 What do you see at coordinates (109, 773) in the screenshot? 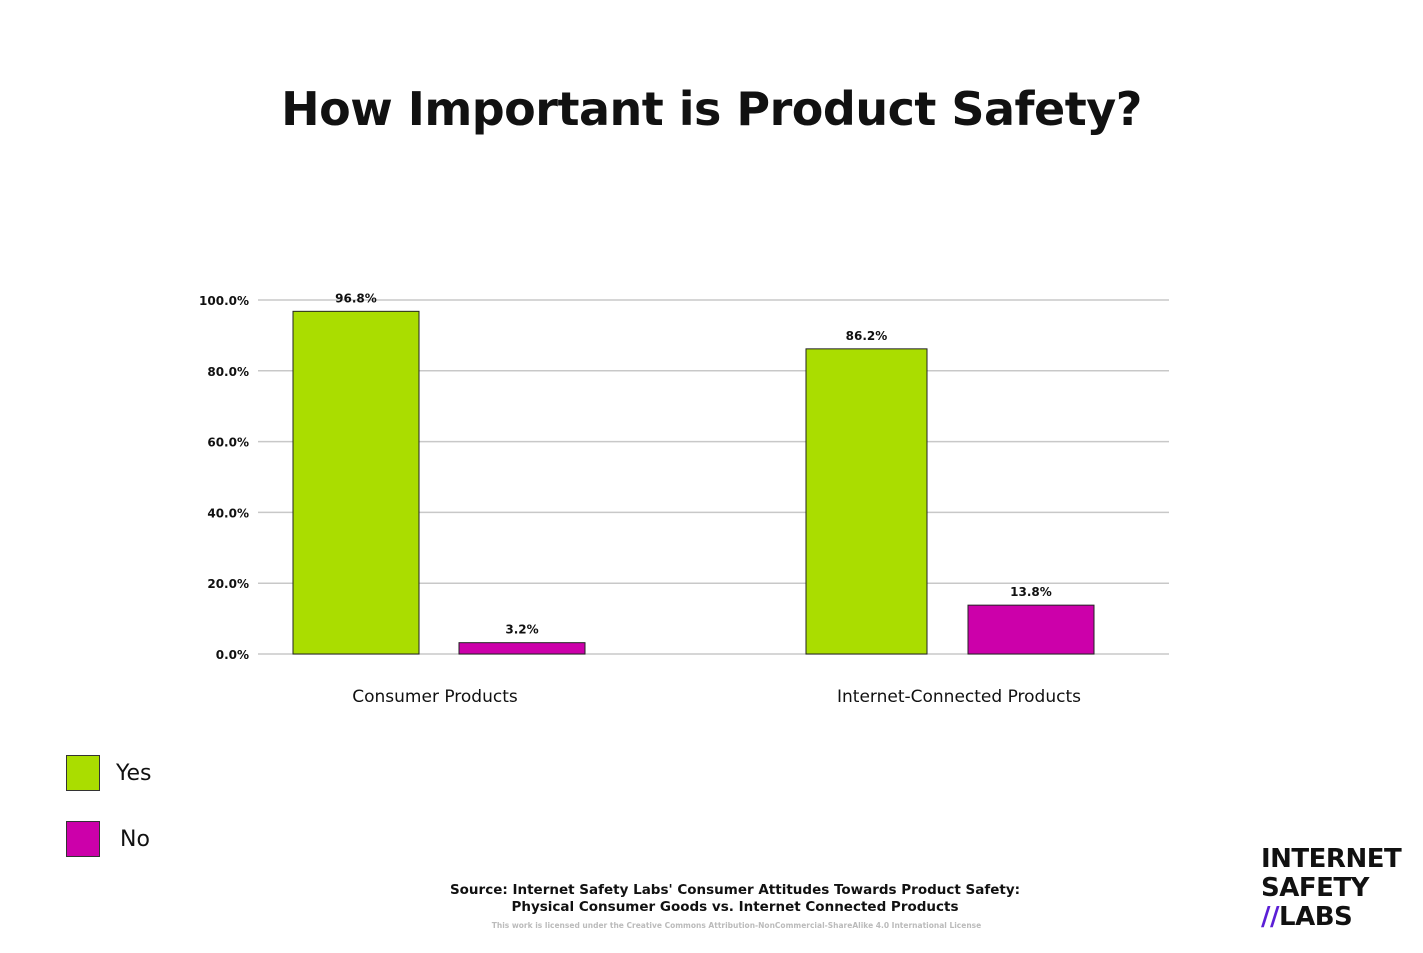
I see `legend-item-yes: Yes` at bounding box center [109, 773].